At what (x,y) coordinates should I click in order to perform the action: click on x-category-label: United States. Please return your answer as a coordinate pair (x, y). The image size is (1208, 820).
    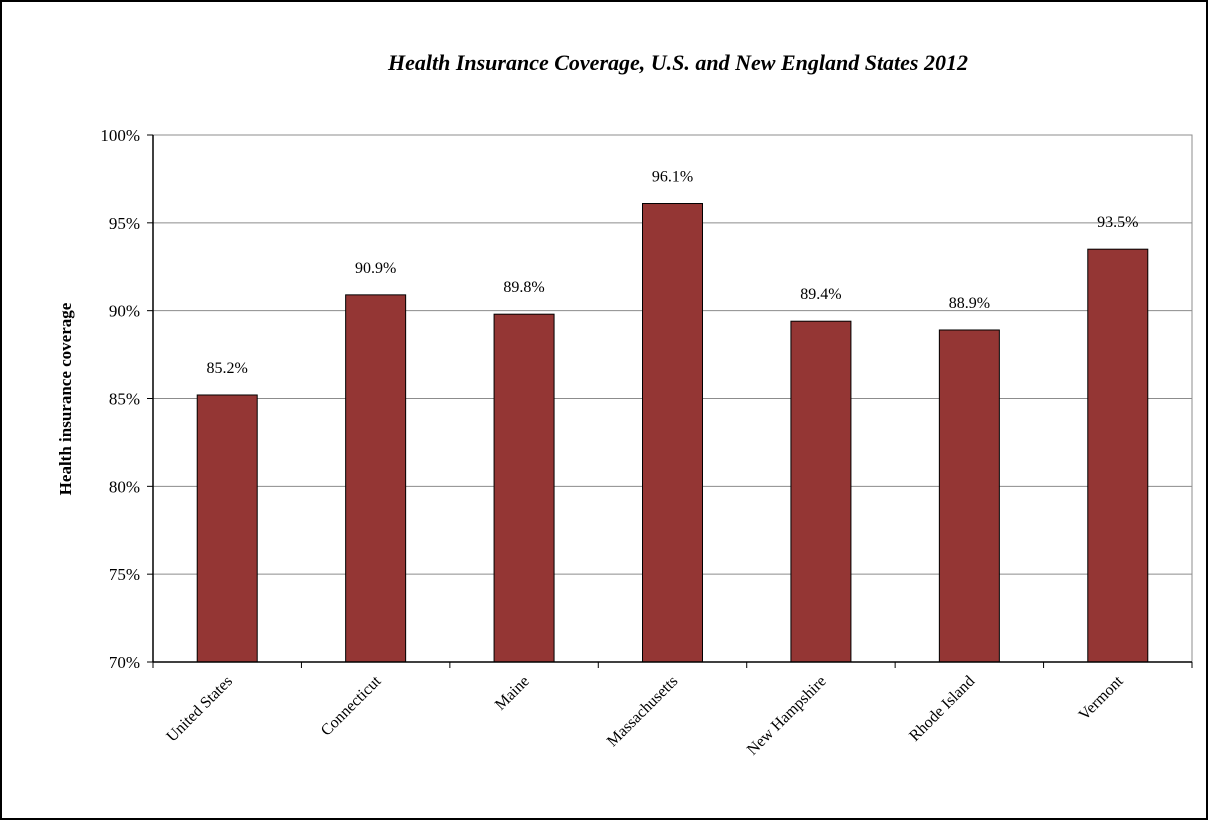
    Looking at the image, I should click on (199, 709).